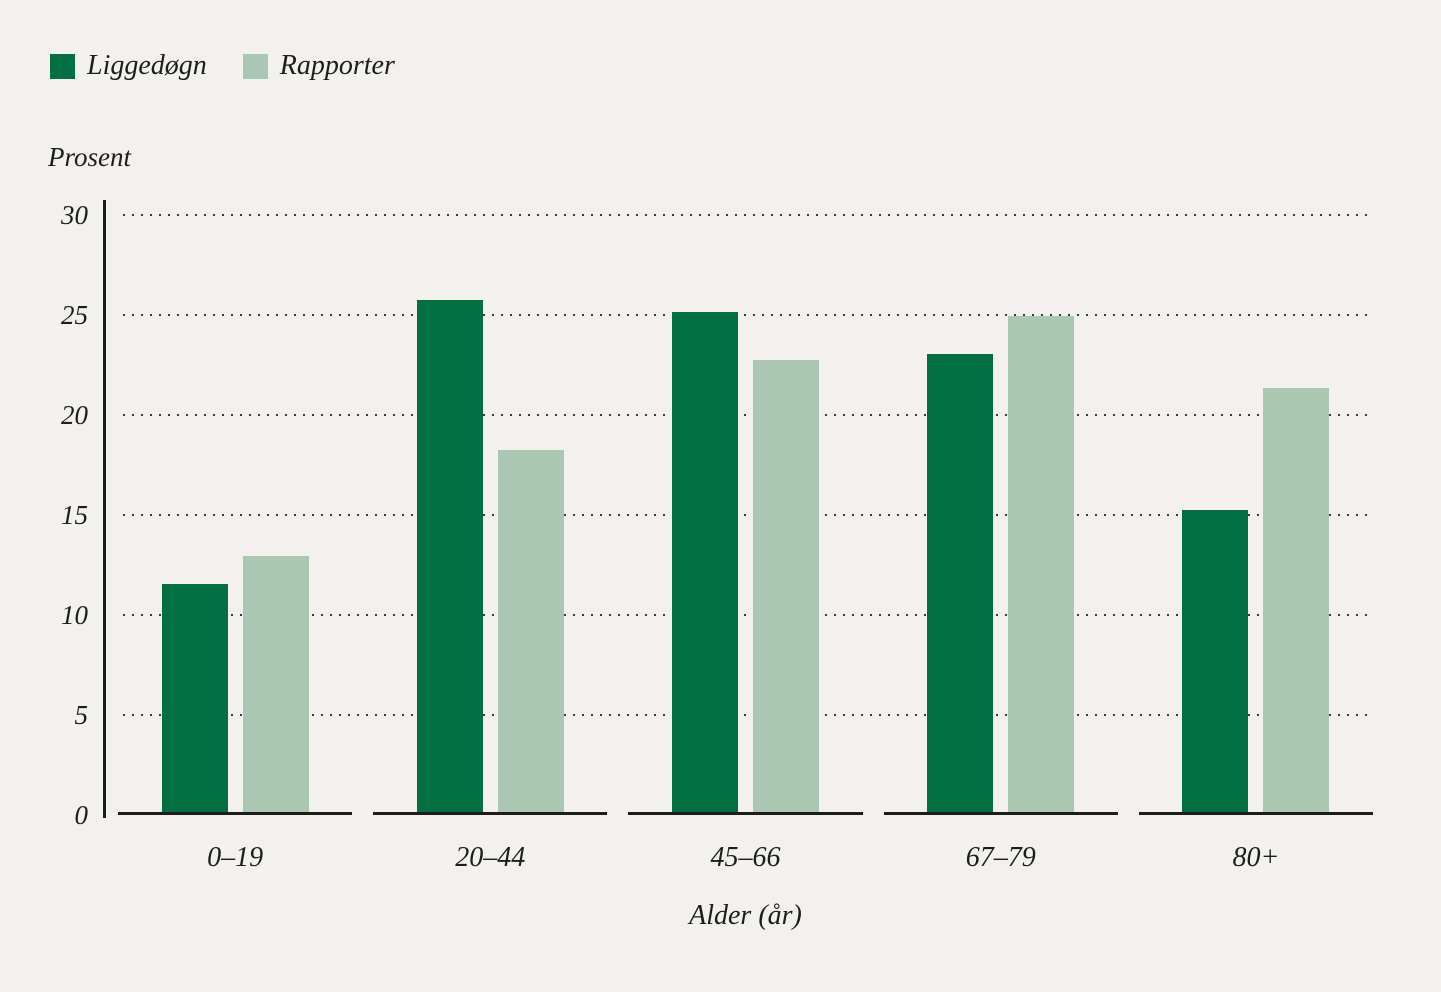 The width and height of the screenshot is (1441, 992). Describe the element at coordinates (74, 315) in the screenshot. I see `y-tick-label: 25` at that location.